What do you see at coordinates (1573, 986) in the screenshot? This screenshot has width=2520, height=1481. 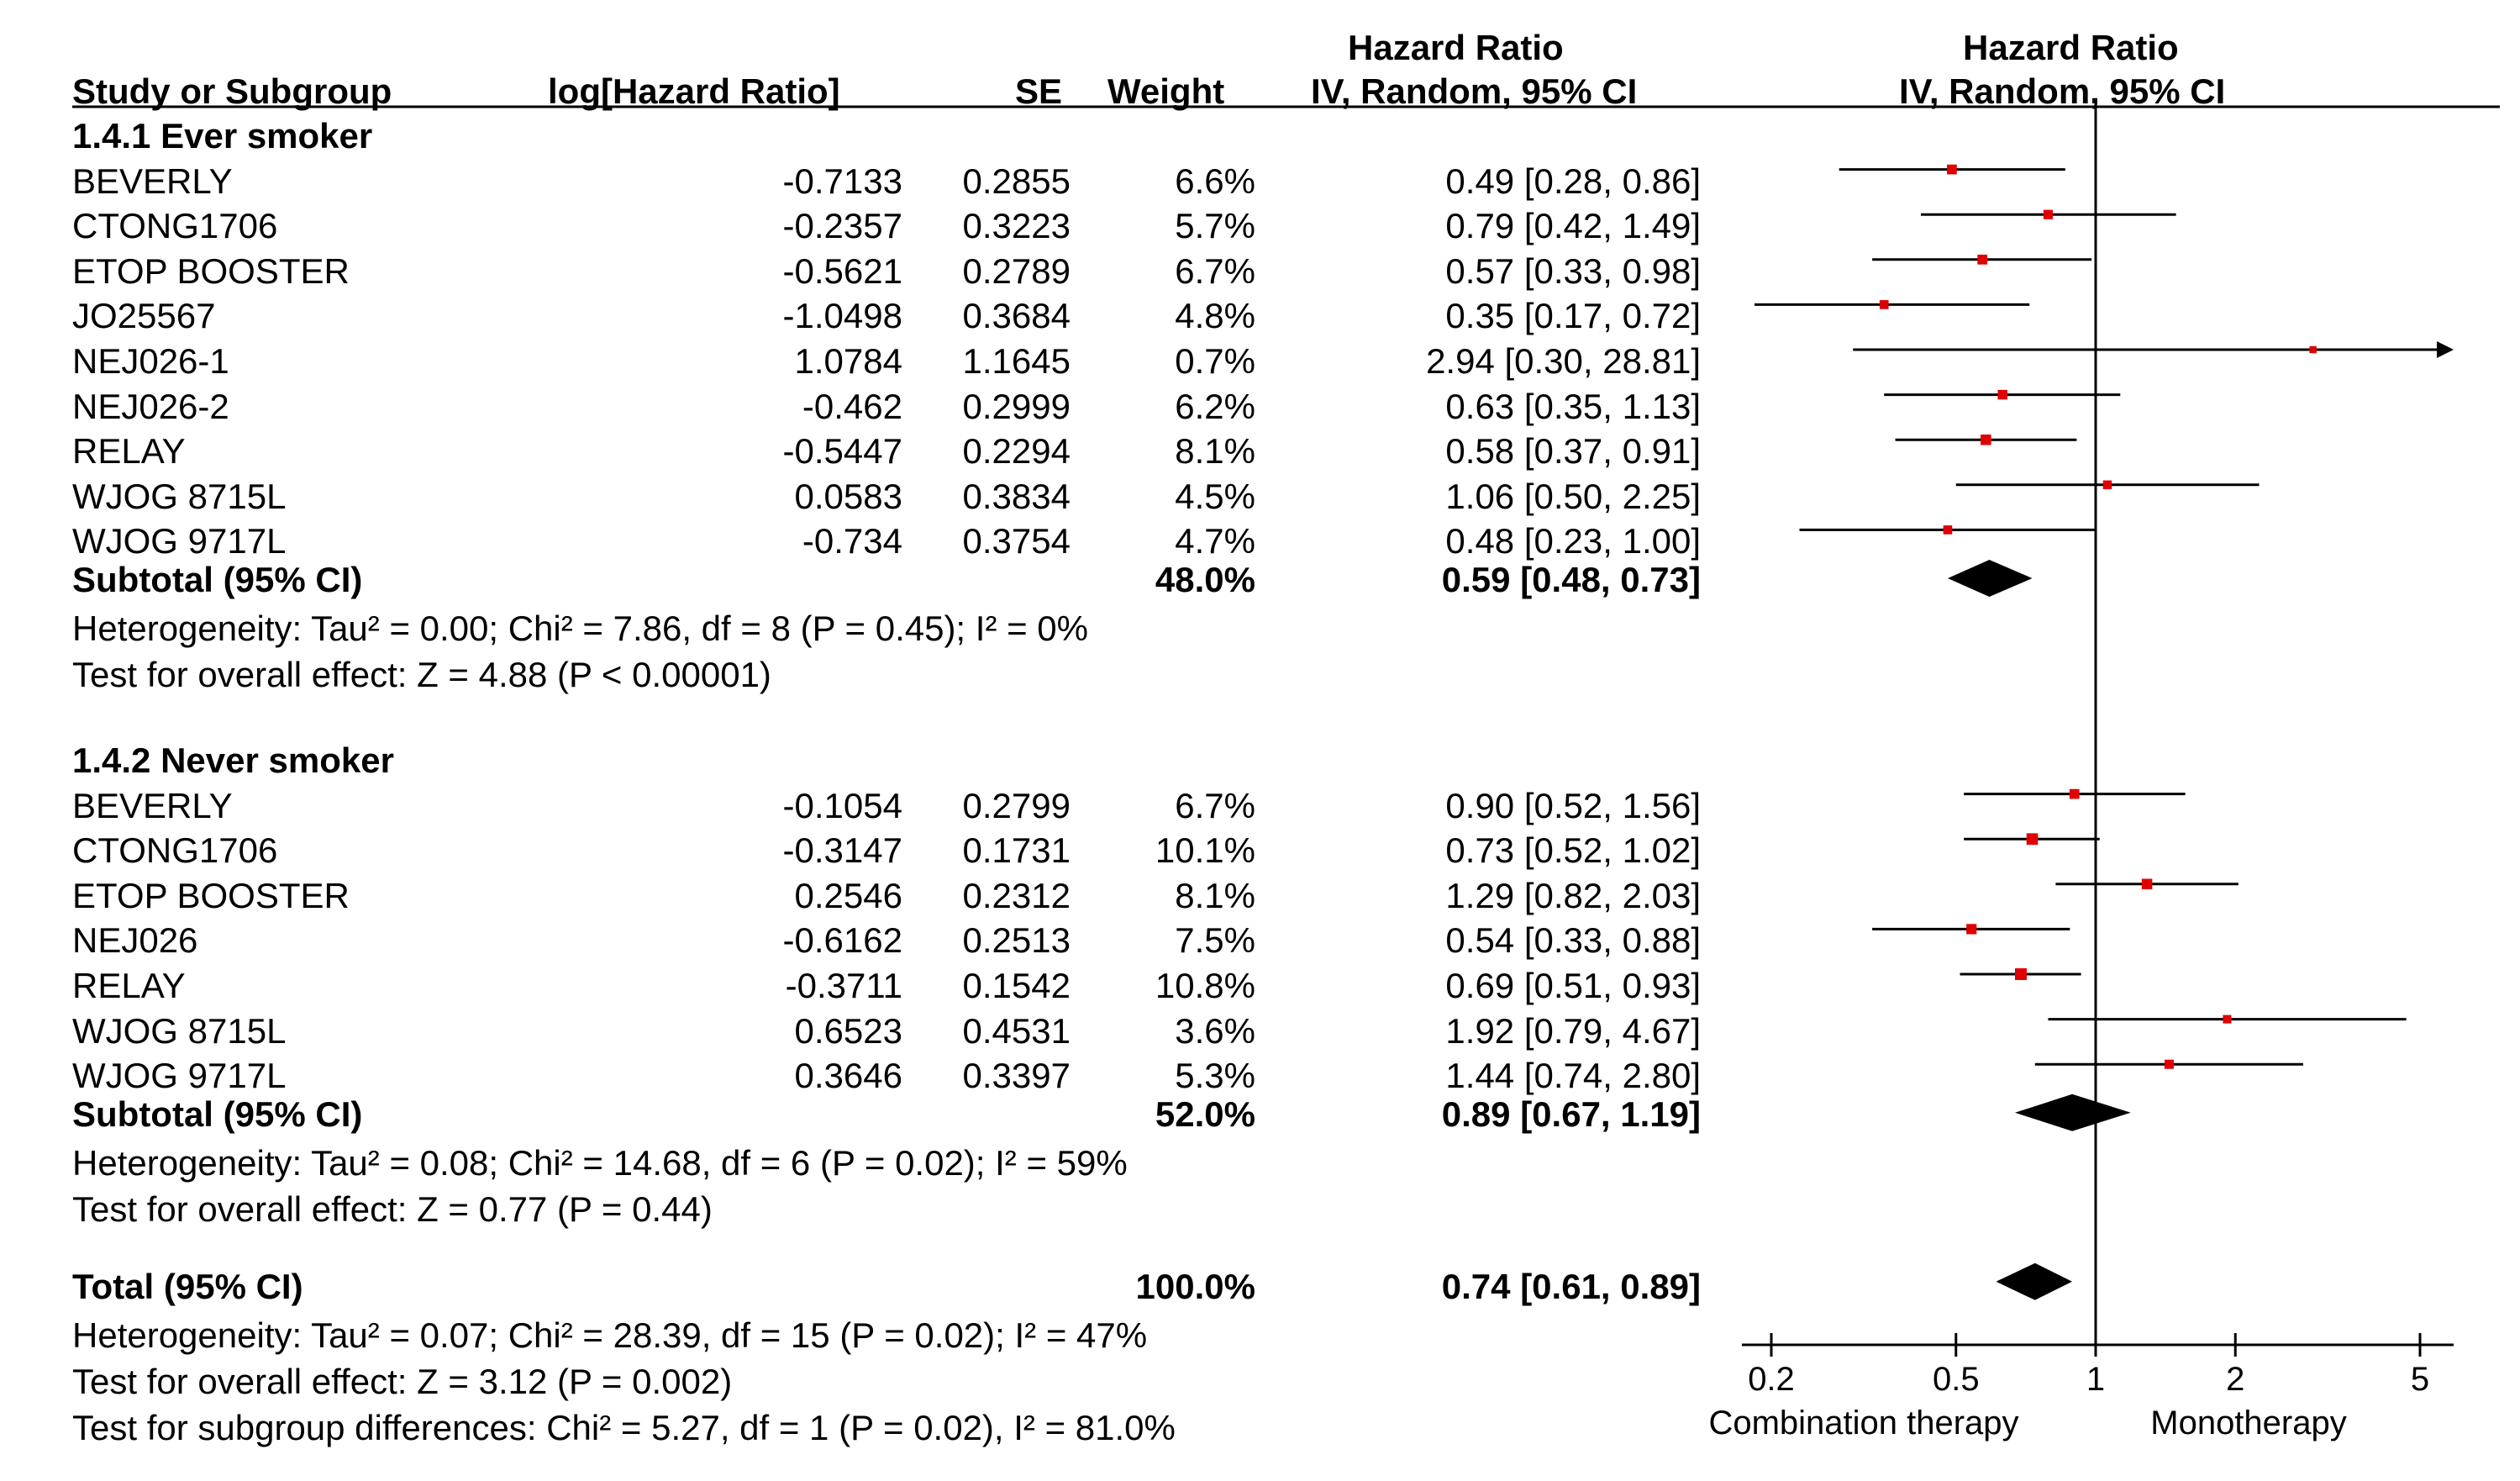 I see `study-ci: 0.69 [0.51, 0.93]` at bounding box center [1573, 986].